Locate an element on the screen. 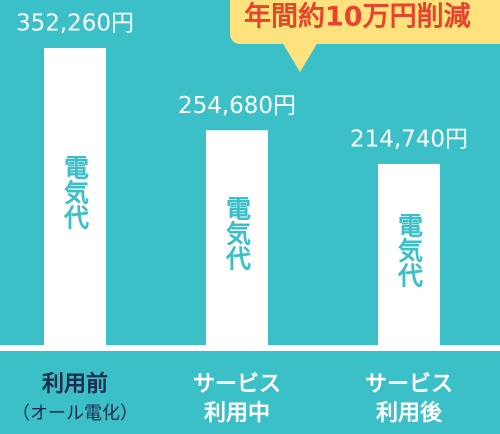 This screenshot has height=434, width=500. value-label: 352,260円 is located at coordinates (75, 24).